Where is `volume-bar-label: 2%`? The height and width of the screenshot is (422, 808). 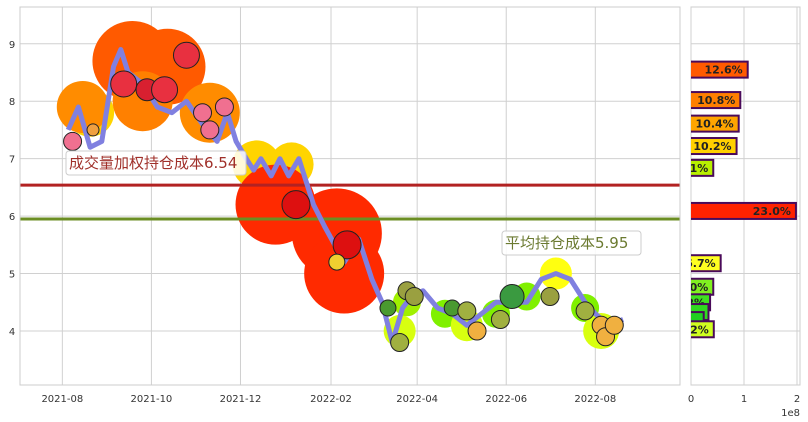 volume-bar-label: 2% is located at coordinates (699, 329).